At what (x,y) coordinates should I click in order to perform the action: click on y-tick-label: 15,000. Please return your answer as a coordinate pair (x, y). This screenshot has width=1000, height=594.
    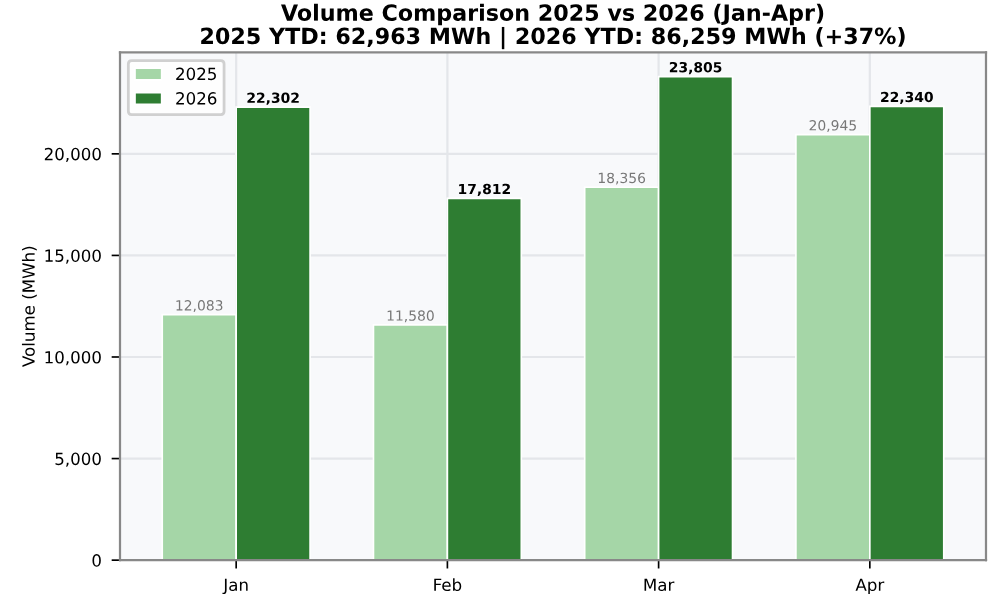
    Looking at the image, I should click on (73, 256).